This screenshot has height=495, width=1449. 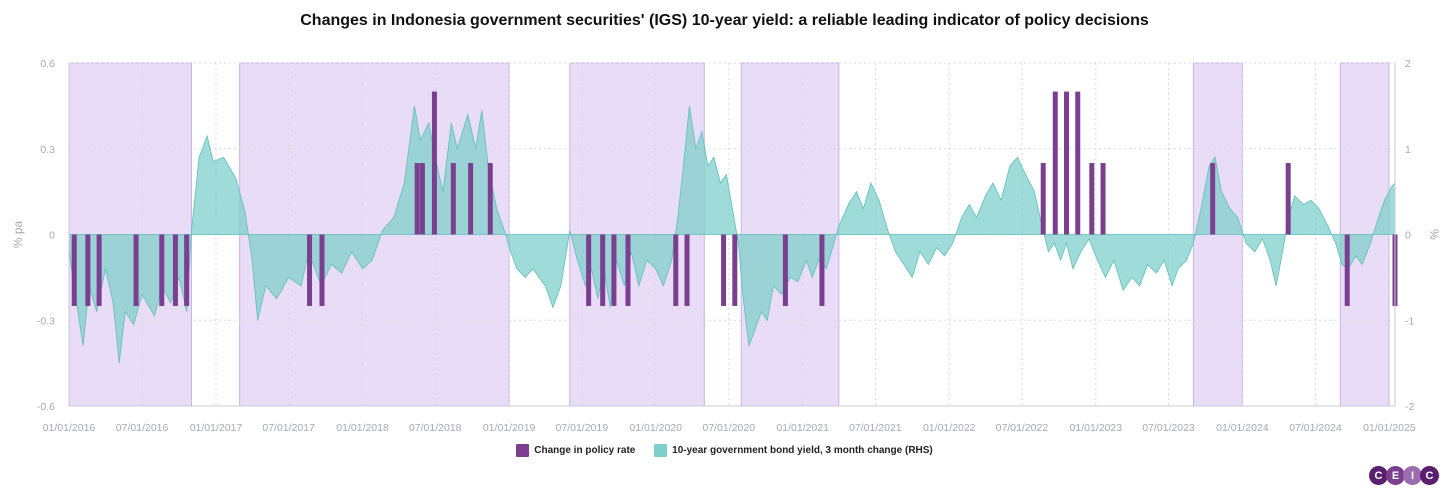 I want to click on x-tick-label: 07/01/2017, so click(x=288, y=428).